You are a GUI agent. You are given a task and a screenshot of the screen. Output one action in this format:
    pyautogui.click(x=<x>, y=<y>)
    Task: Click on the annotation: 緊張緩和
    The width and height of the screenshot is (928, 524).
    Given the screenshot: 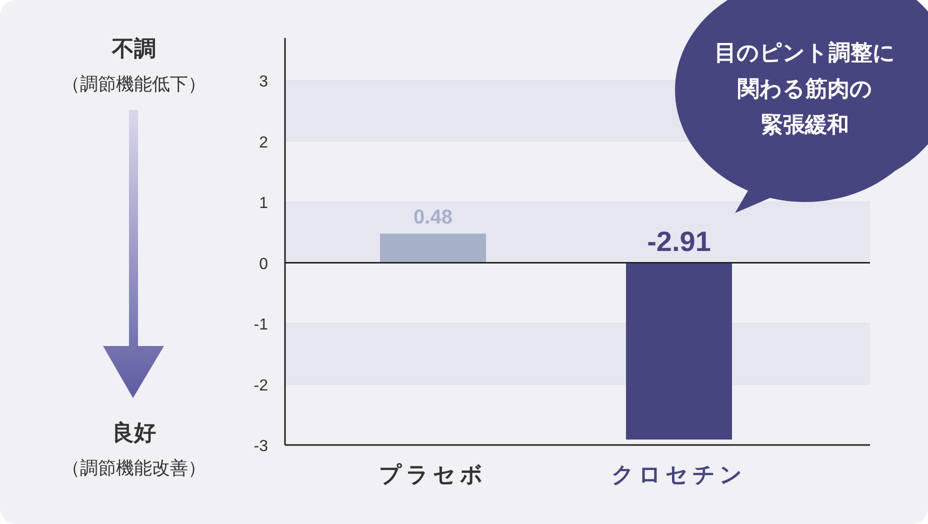 What is the action you would take?
    pyautogui.click(x=805, y=124)
    